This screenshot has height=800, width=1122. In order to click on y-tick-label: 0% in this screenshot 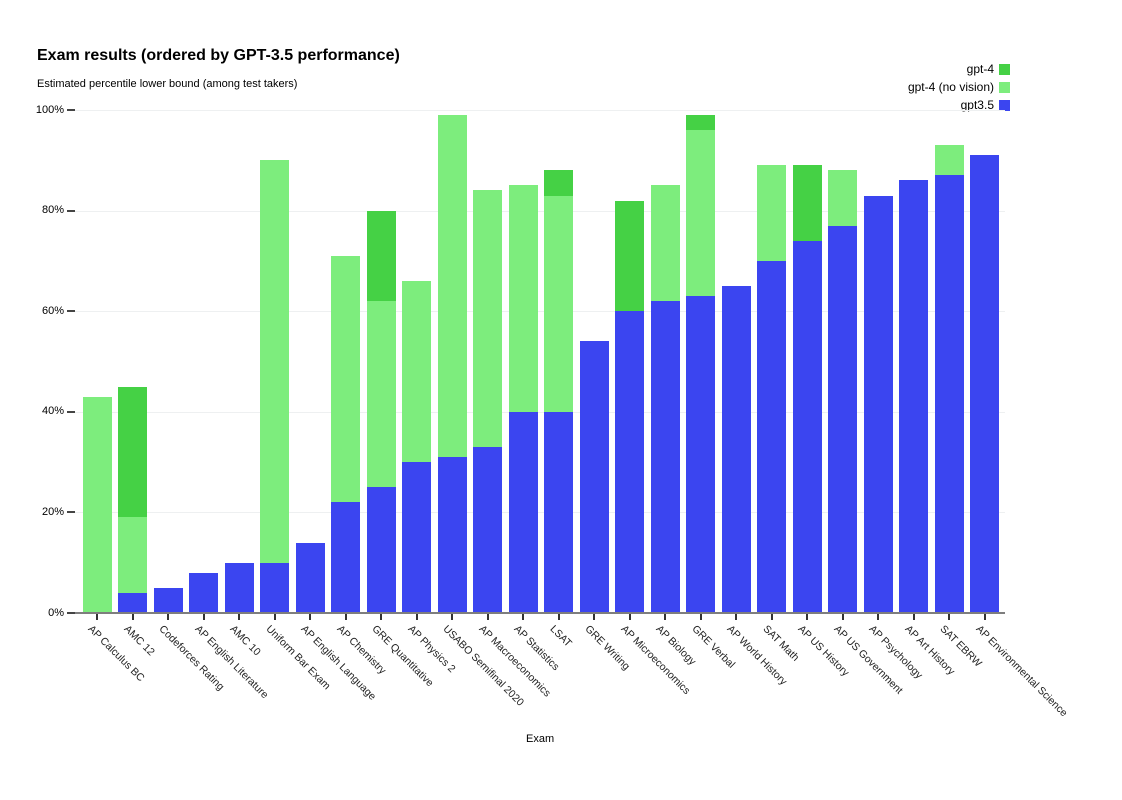, I will do `click(56, 612)`.